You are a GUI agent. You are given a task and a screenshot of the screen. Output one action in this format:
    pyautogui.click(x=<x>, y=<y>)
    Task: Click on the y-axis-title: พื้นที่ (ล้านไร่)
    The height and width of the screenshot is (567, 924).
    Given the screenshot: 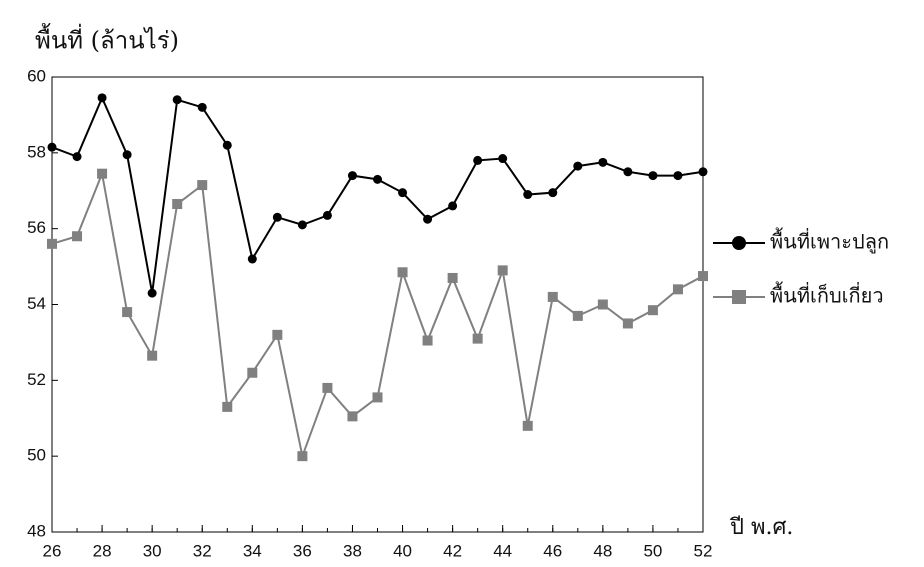 What is the action you would take?
    pyautogui.click(x=107, y=39)
    